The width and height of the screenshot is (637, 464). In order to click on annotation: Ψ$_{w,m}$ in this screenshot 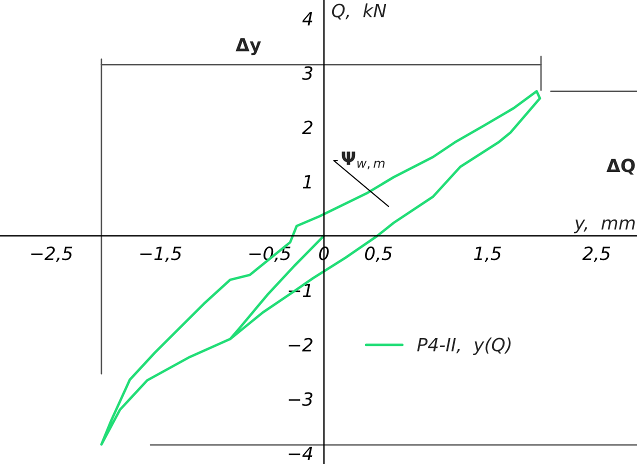, I will do `click(363, 161)`.